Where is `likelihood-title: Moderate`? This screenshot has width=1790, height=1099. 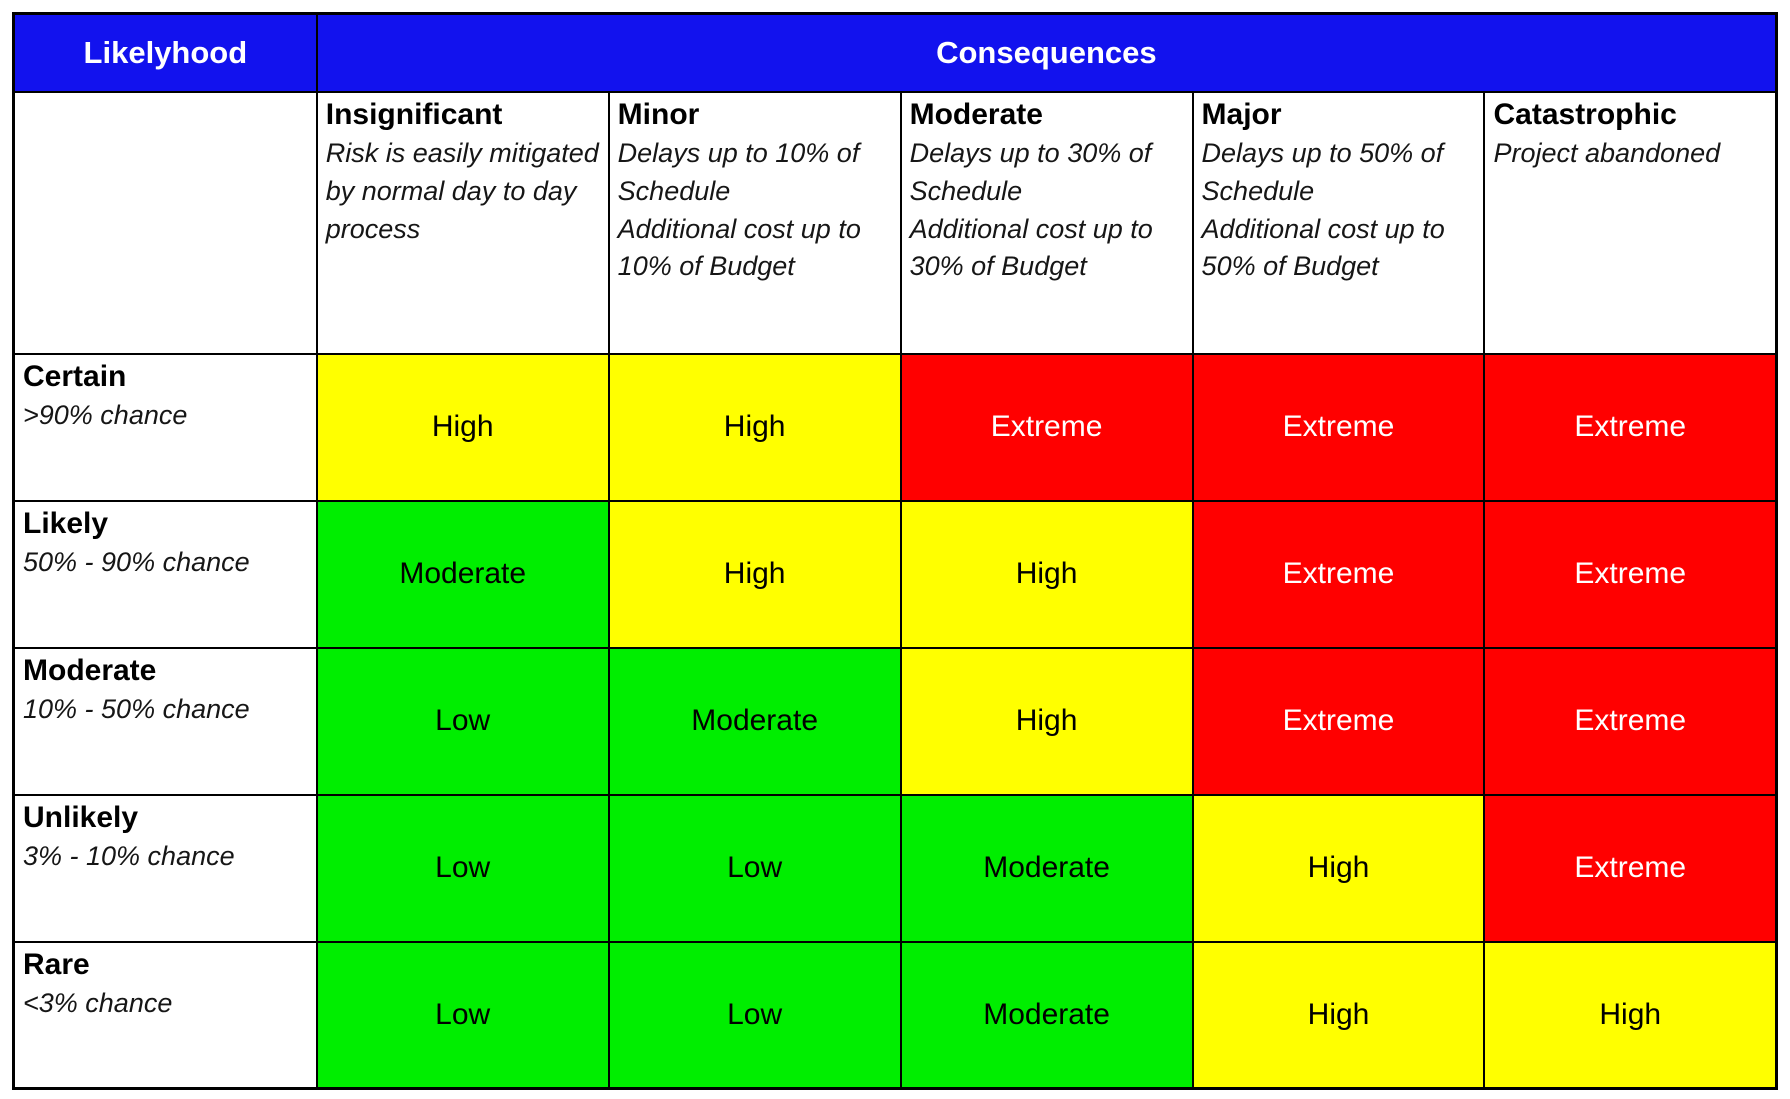 likelihood-title: Moderate is located at coordinates (90, 670).